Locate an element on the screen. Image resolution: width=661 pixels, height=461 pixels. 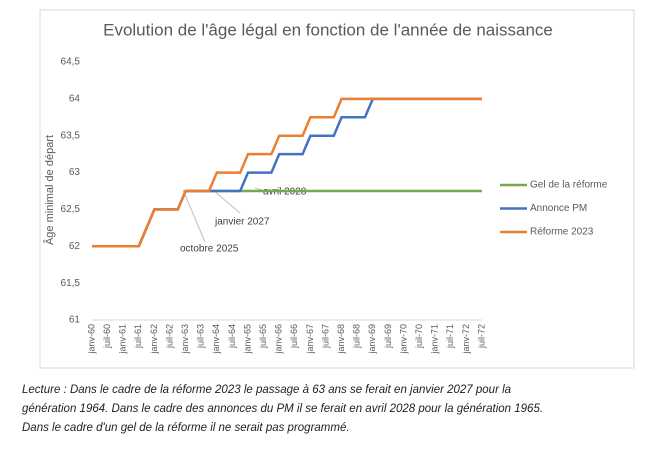
y-tick-label: 64 is located at coordinates (75, 98).